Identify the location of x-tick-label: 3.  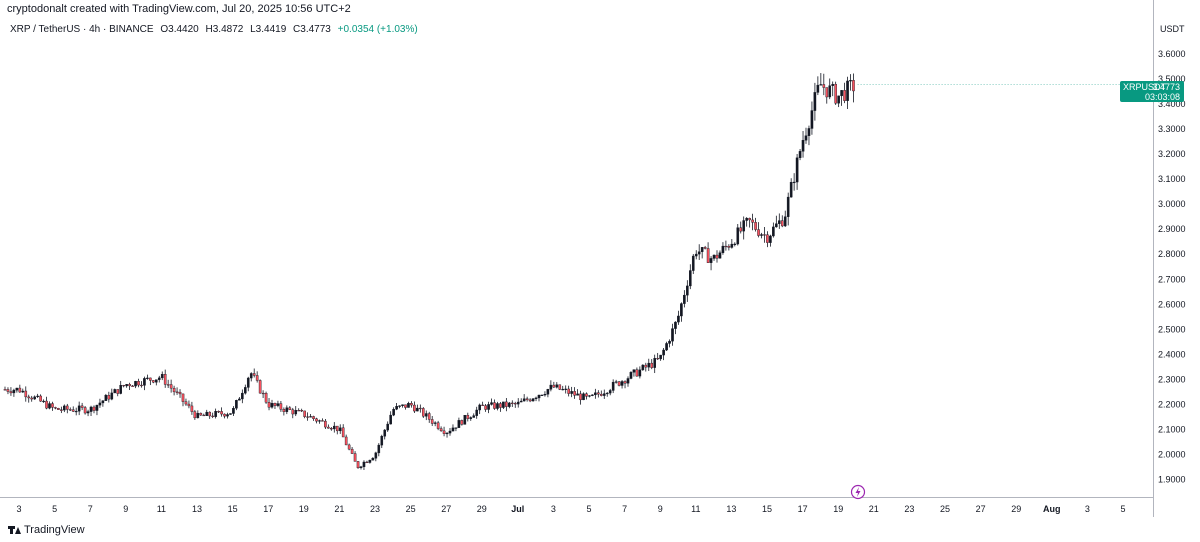
(18, 509).